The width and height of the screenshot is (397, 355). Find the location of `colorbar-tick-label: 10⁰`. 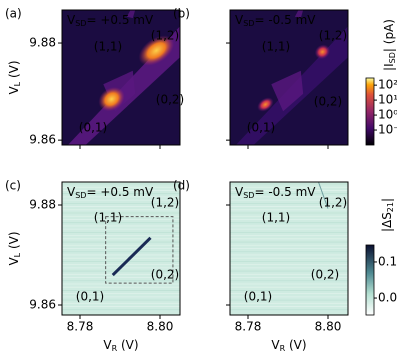

colorbar-tick-label: 10⁰ is located at coordinates (387, 115).